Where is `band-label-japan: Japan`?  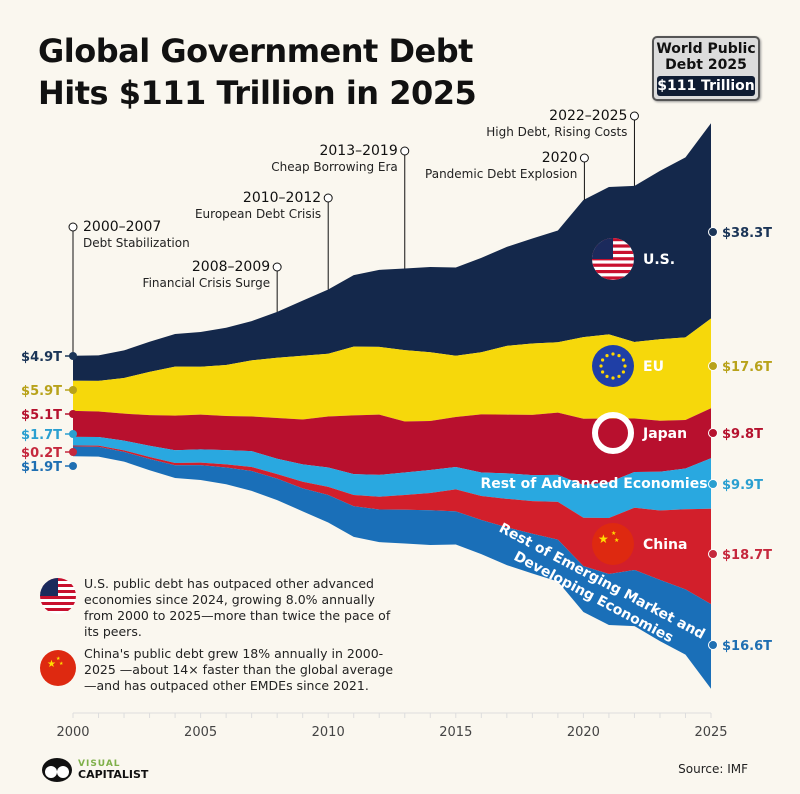 band-label-japan: Japan is located at coordinates (664, 434).